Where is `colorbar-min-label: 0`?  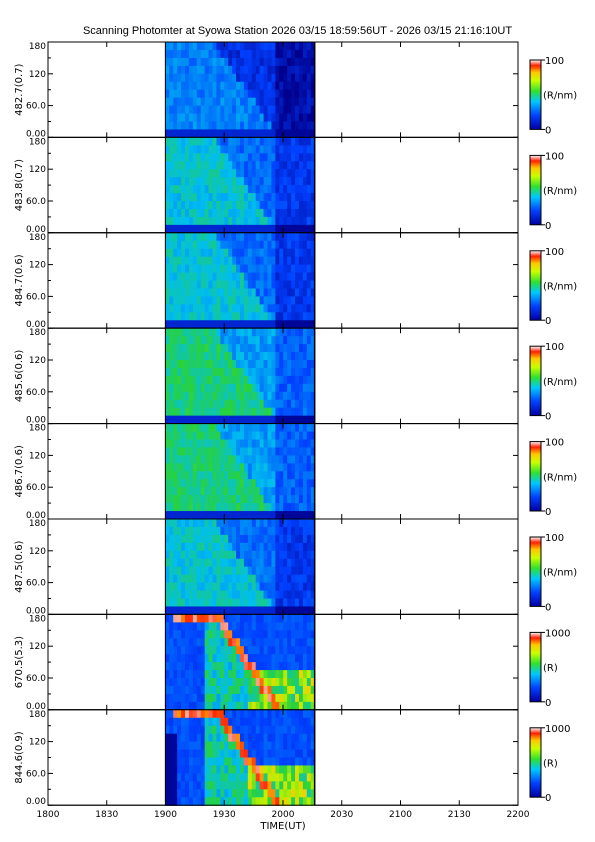
colorbar-min-label: 0 is located at coordinates (548, 321).